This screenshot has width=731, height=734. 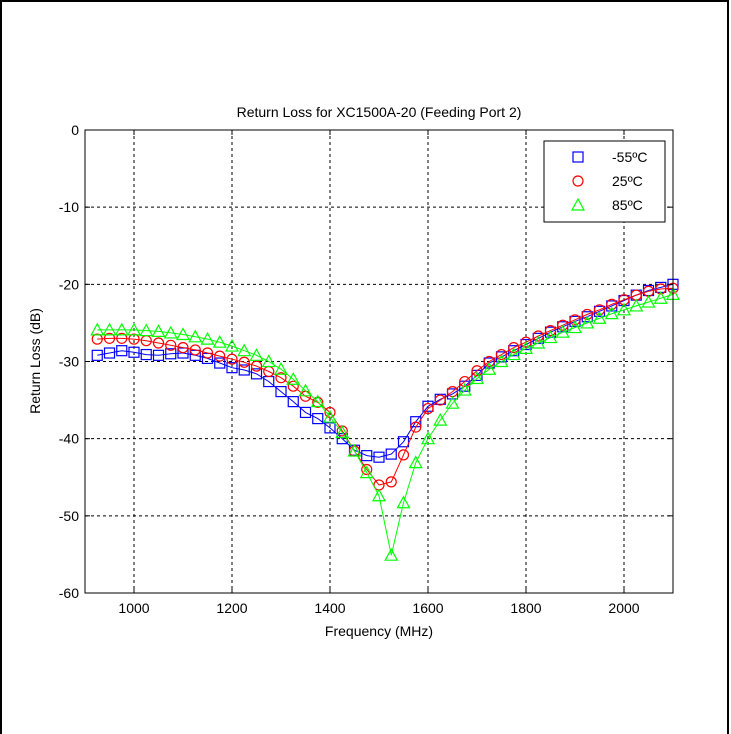 I want to click on legend-marker-circle, so click(x=578, y=181).